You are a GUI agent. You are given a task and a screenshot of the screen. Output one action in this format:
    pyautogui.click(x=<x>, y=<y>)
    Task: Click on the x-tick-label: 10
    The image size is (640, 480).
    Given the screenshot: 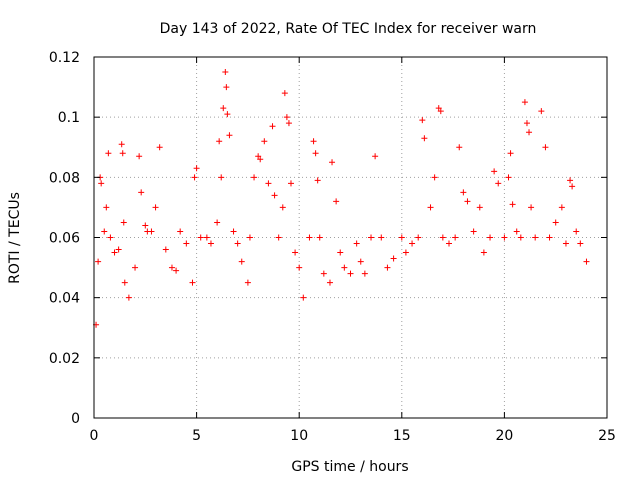 What is the action you would take?
    pyautogui.click(x=299, y=436)
    